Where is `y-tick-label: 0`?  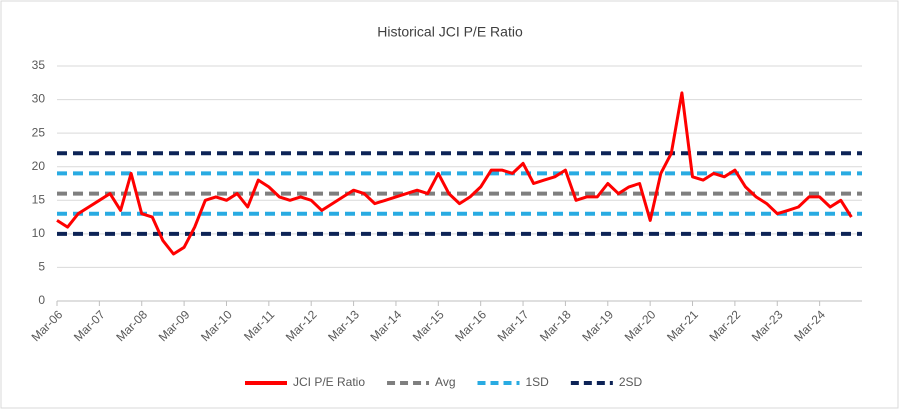 y-tick-label: 0 is located at coordinates (41, 300).